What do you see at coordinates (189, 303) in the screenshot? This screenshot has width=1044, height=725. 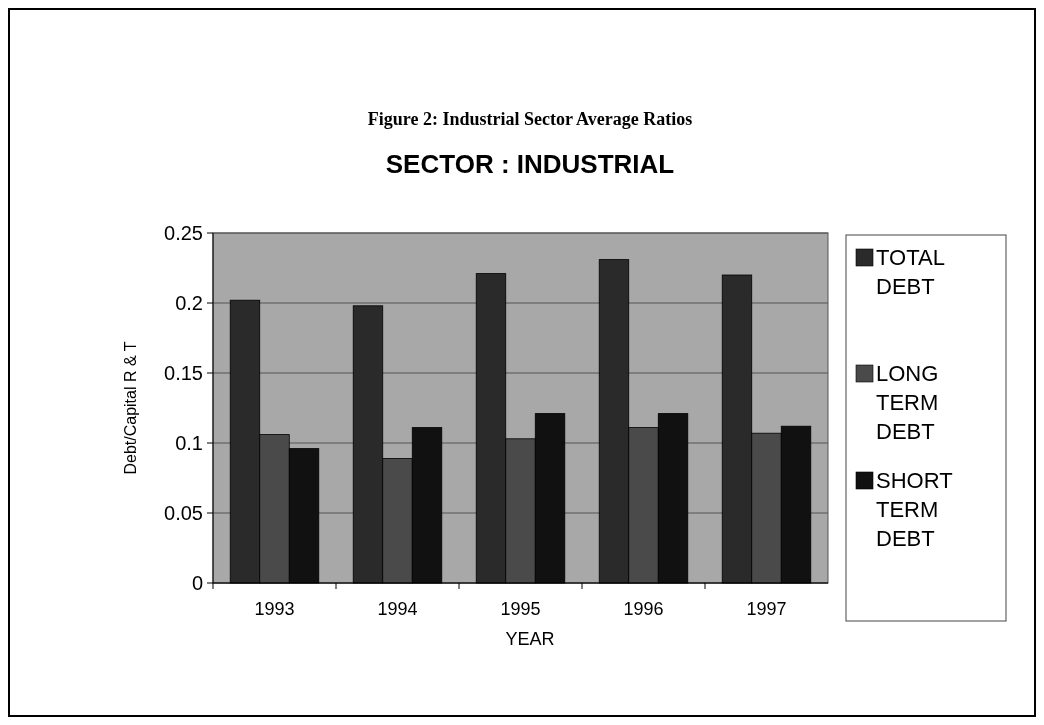 I see `y-tick-label: 0.2` at bounding box center [189, 303].